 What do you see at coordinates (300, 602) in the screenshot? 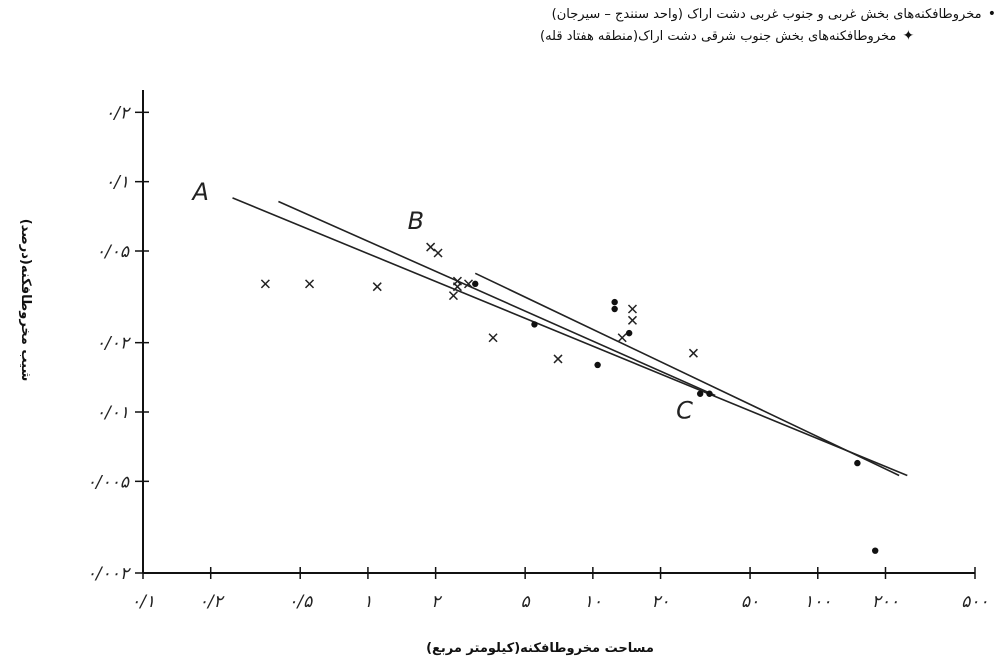
I see `x-tick-label: ٠/۵` at bounding box center [300, 602].